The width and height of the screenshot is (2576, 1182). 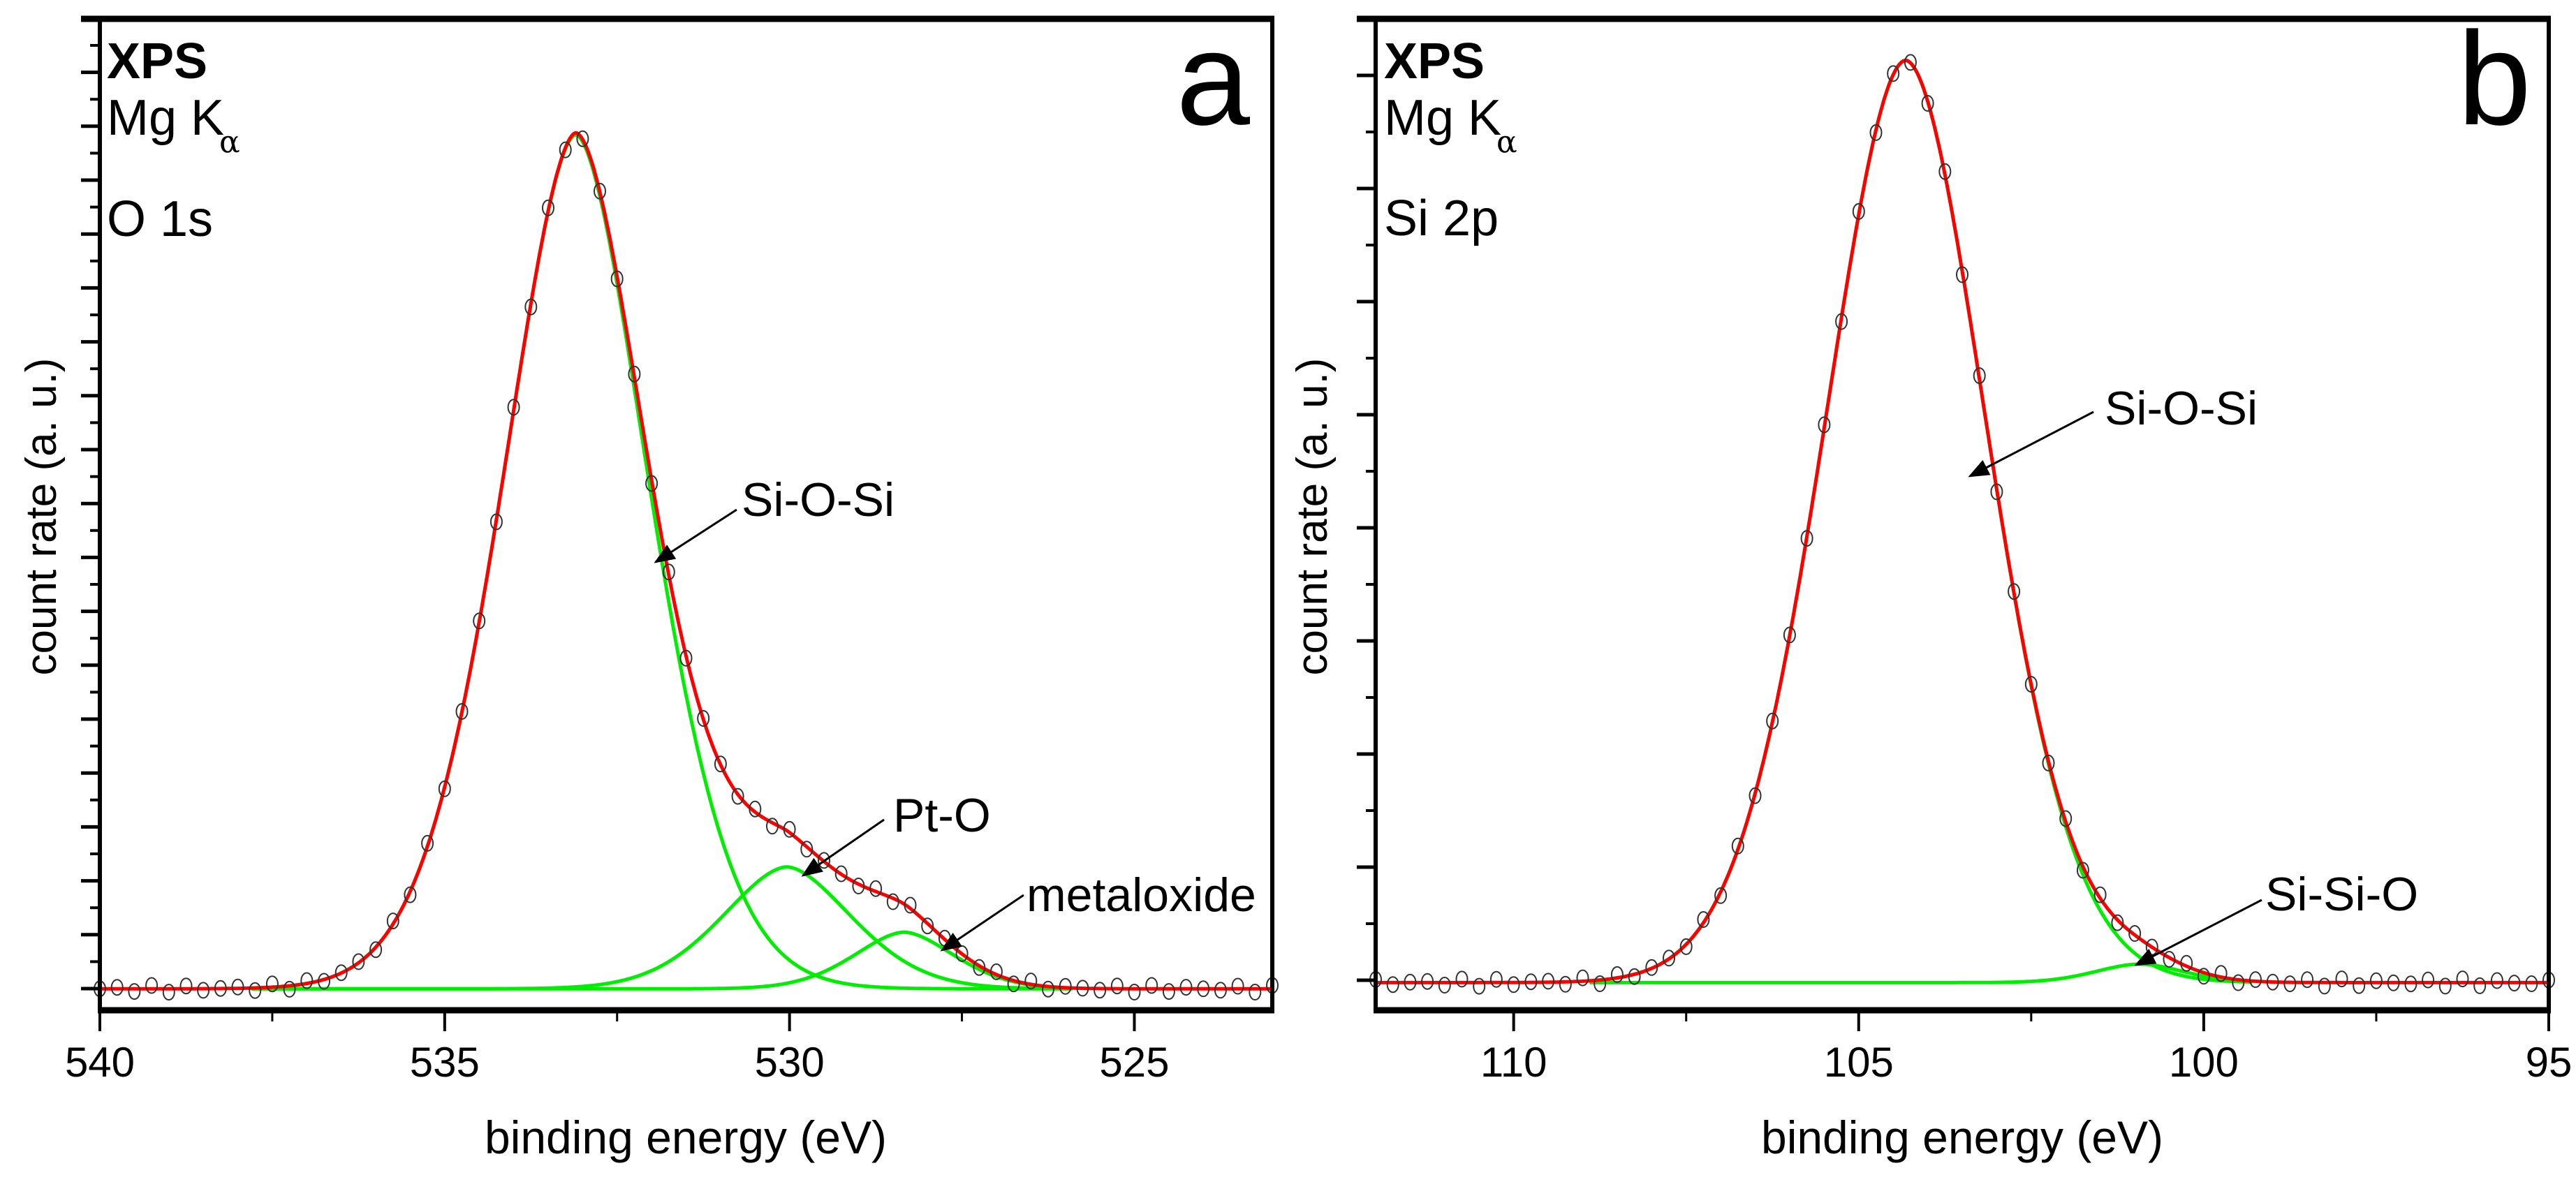 I want to click on annotation-arrow-pt-o, so click(x=843, y=847).